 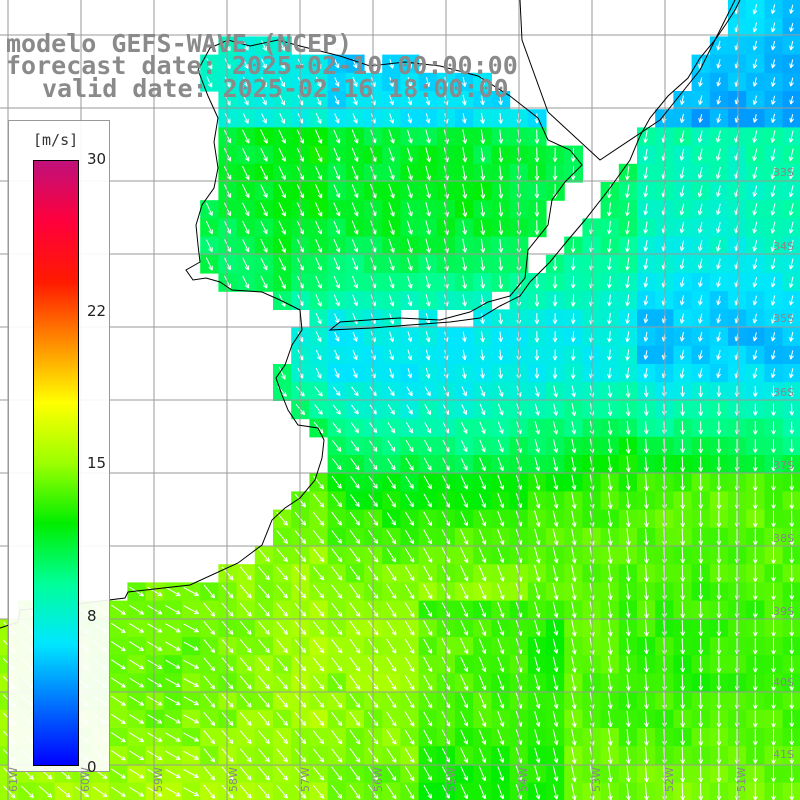 I want to click on lat-label: 36S, so click(x=783, y=392).